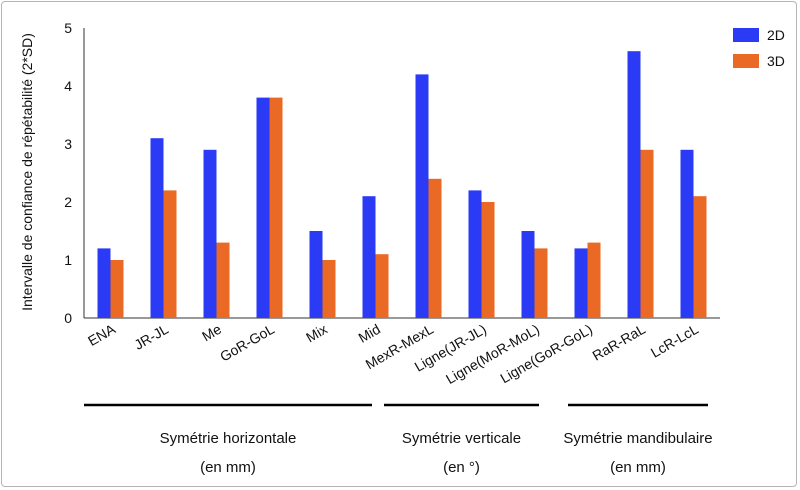  What do you see at coordinates (776, 35) in the screenshot?
I see `legend-label: 2D` at bounding box center [776, 35].